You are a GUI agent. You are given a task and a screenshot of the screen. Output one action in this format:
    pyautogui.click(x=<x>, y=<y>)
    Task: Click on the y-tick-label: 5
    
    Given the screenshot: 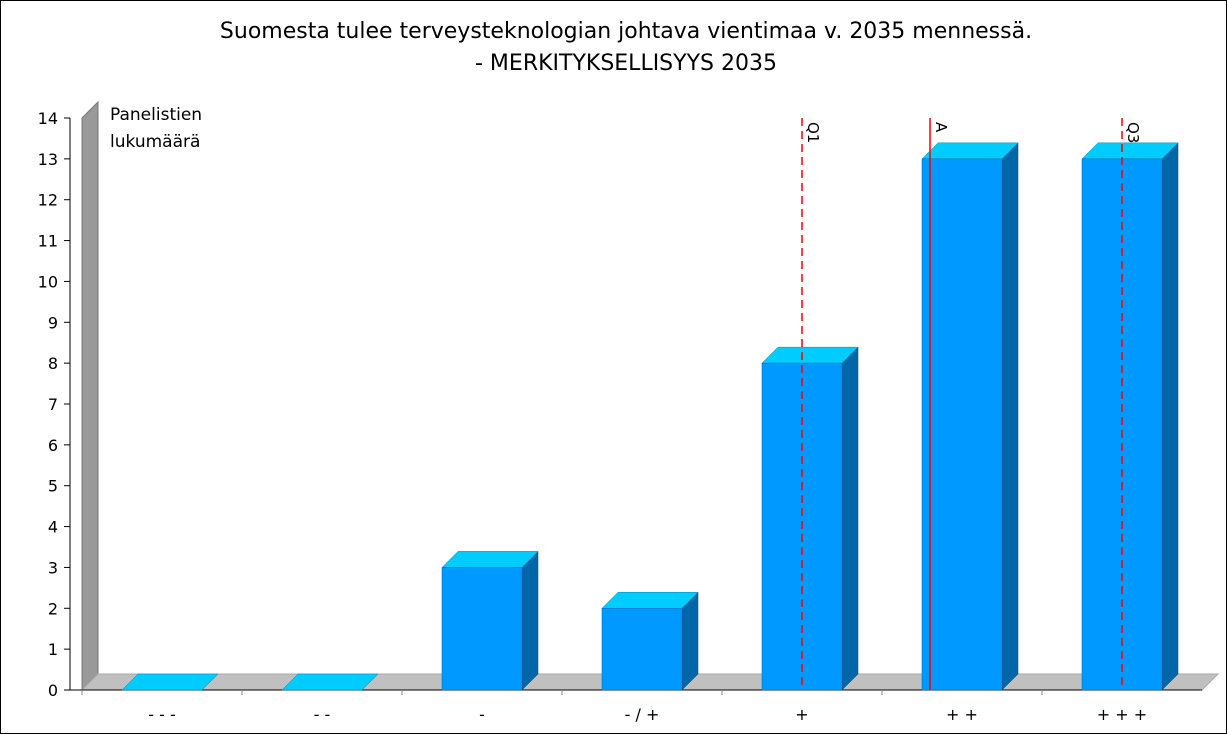 What is the action you would take?
    pyautogui.click(x=53, y=486)
    